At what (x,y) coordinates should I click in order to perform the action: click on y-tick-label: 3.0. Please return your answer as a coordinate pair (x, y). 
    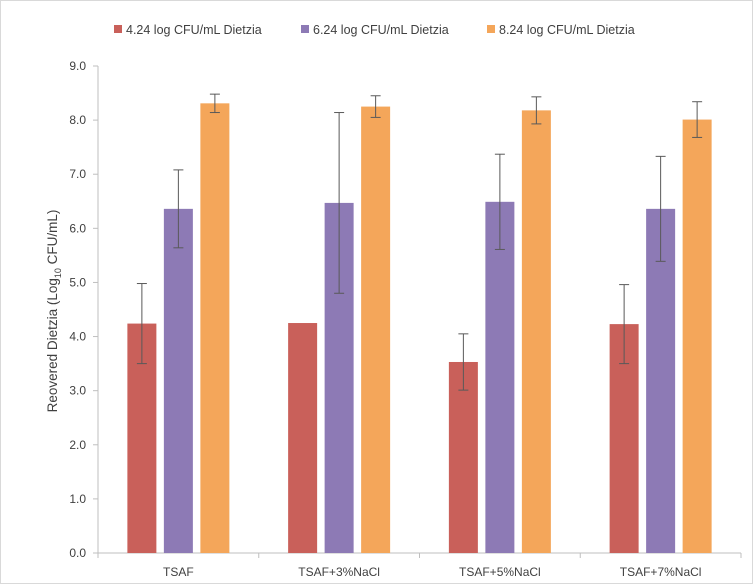
    Looking at the image, I should click on (77, 391).